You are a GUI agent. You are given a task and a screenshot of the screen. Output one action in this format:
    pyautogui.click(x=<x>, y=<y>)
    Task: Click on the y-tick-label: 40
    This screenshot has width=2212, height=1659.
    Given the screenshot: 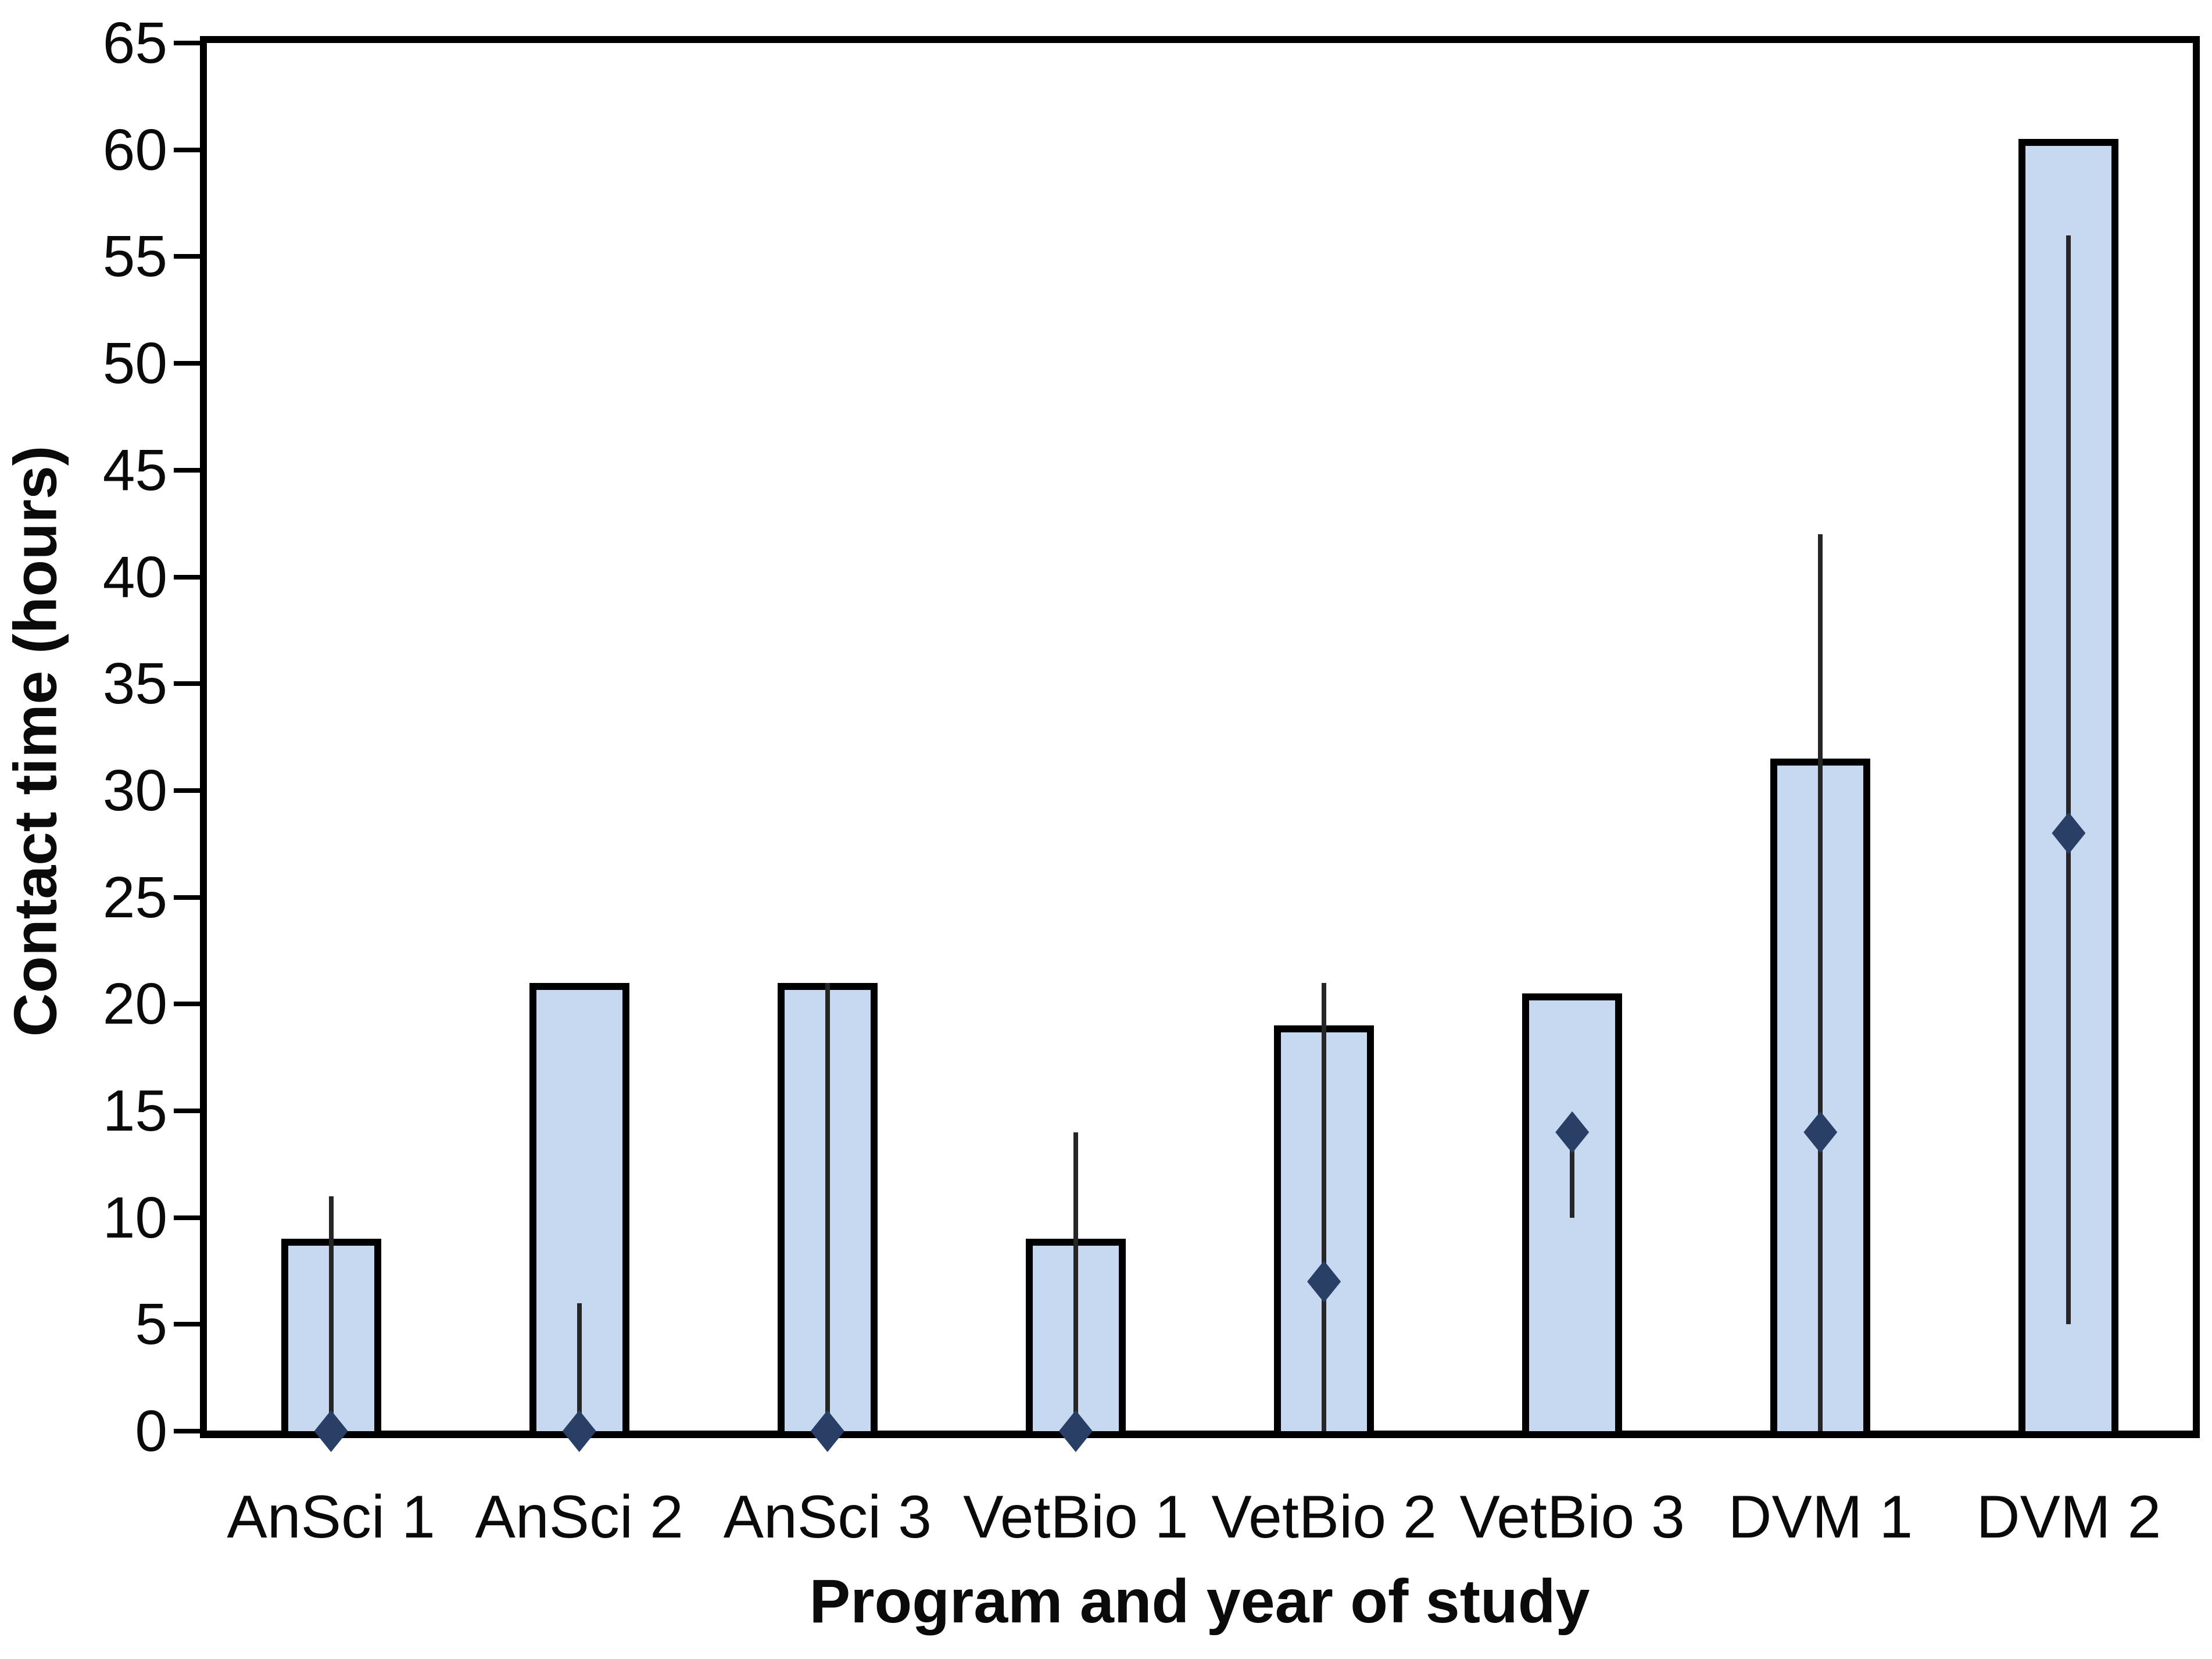 What is the action you would take?
    pyautogui.click(x=134, y=577)
    